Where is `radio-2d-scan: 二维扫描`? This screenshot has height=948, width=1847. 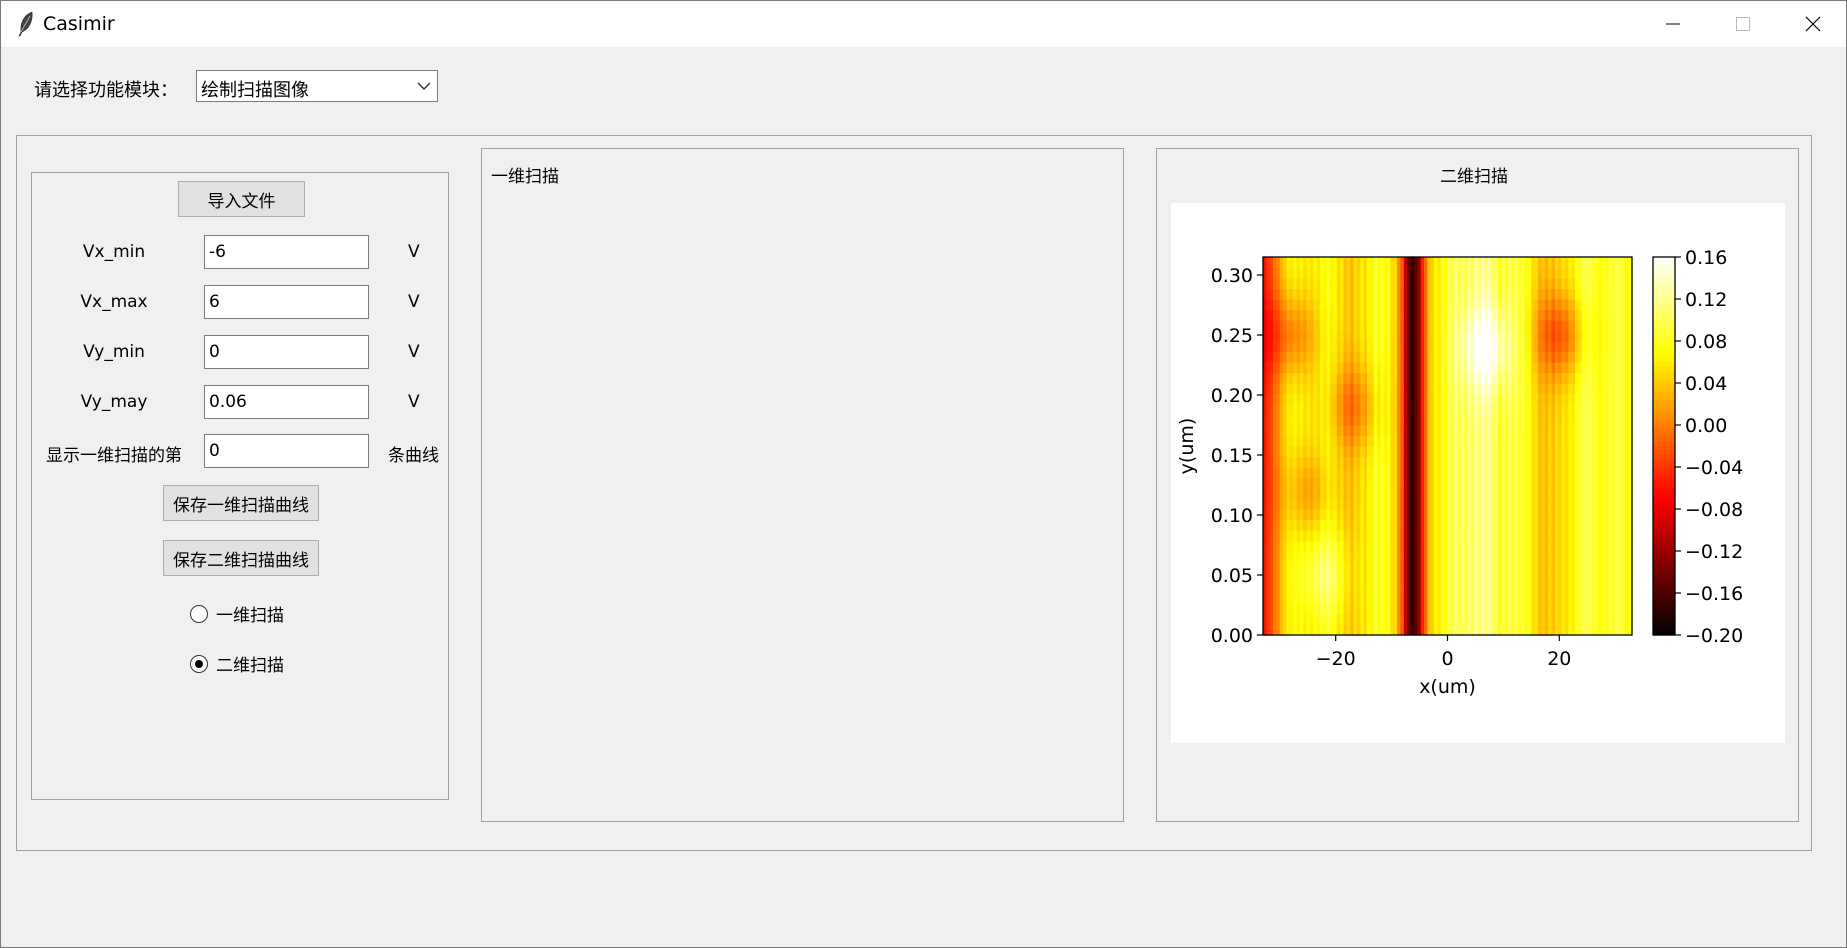
radio-2d-scan: 二维扫描 is located at coordinates (237, 663).